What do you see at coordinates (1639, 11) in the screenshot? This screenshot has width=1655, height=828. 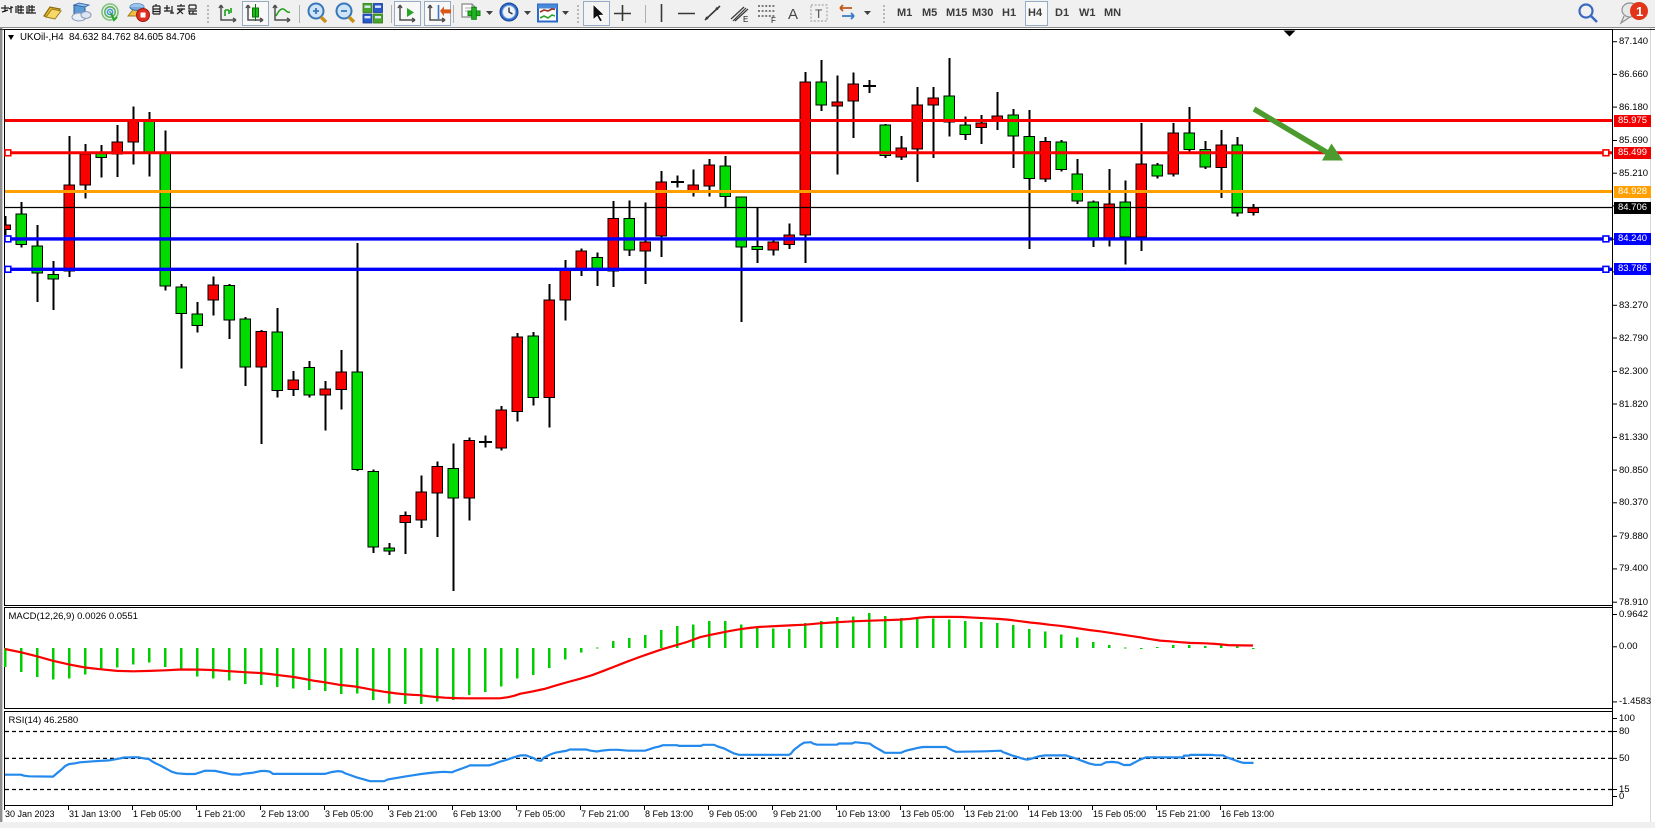 I see `svg-text: 1` at bounding box center [1639, 11].